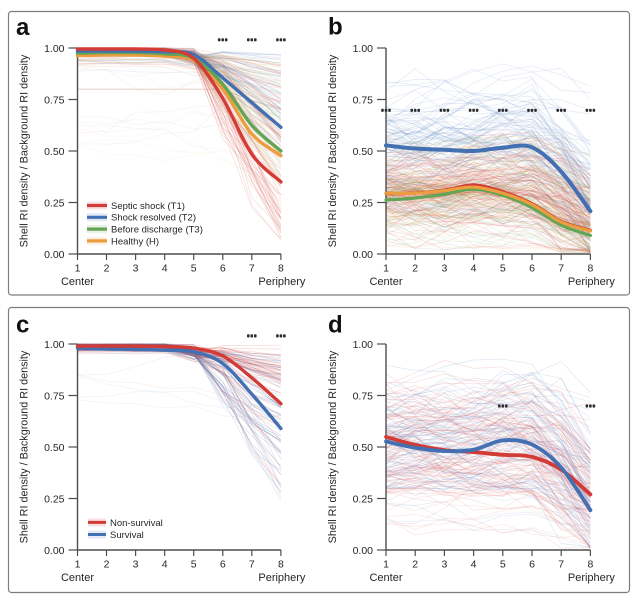 This screenshot has width=640, height=613. Describe the element at coordinates (335, 325) in the screenshot. I see `svg-text: d` at that location.